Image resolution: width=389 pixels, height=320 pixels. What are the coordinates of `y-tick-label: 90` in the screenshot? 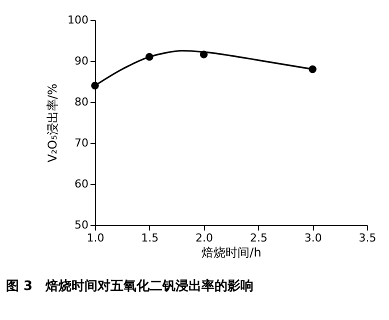 It's located at (81, 61).